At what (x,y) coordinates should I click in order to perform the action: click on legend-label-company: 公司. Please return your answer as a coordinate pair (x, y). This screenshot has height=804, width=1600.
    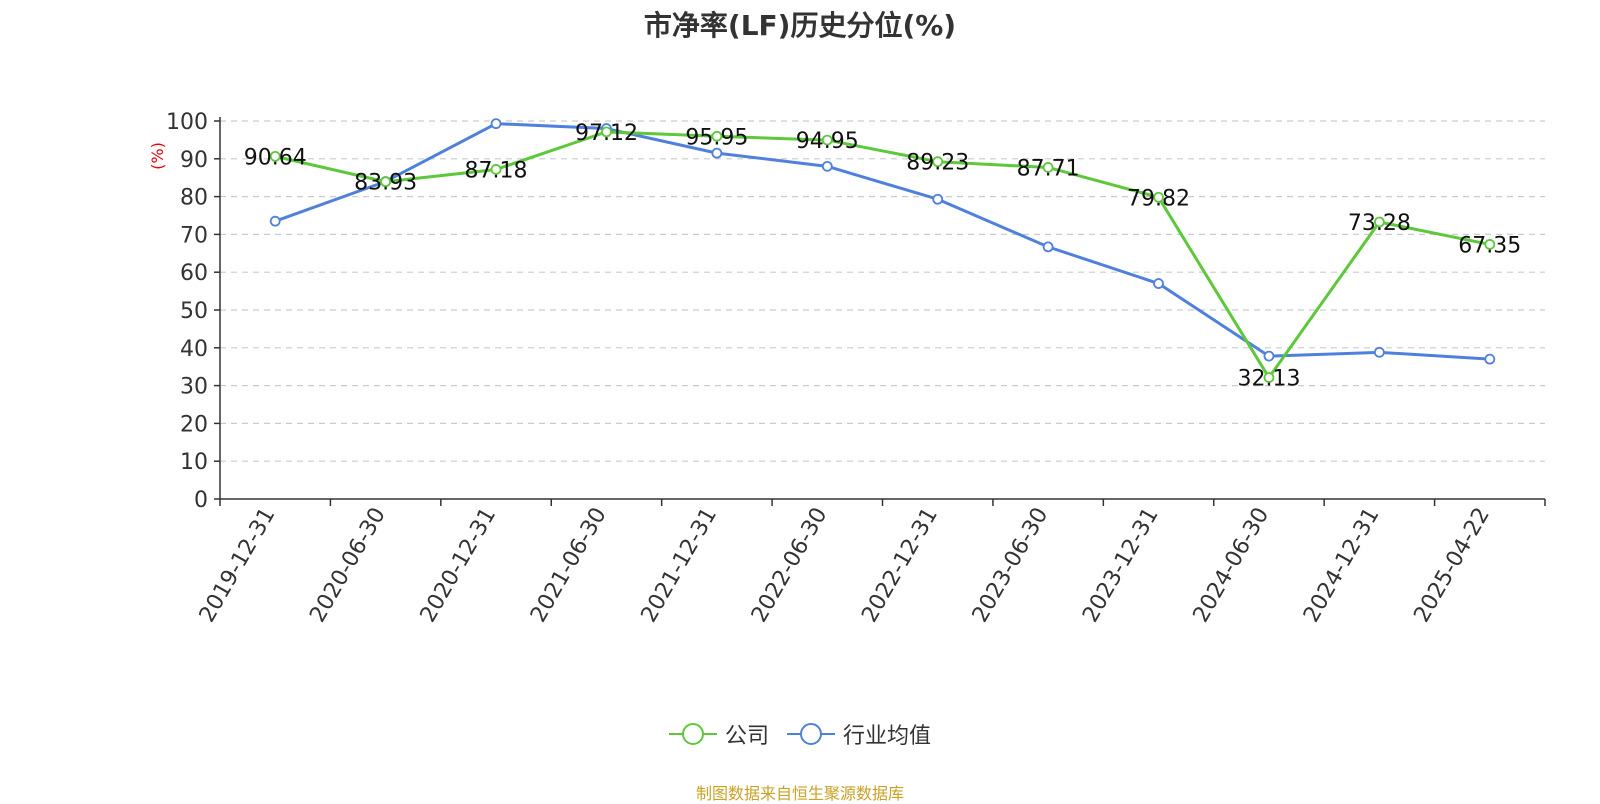
    Looking at the image, I should click on (746, 736).